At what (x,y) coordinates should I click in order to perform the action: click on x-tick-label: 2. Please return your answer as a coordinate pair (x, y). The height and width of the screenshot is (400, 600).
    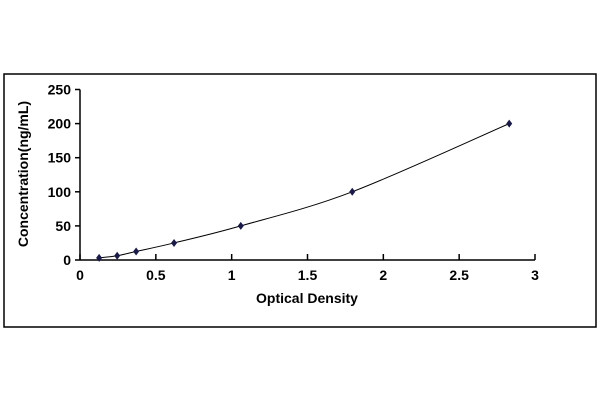
    Looking at the image, I should click on (383, 275).